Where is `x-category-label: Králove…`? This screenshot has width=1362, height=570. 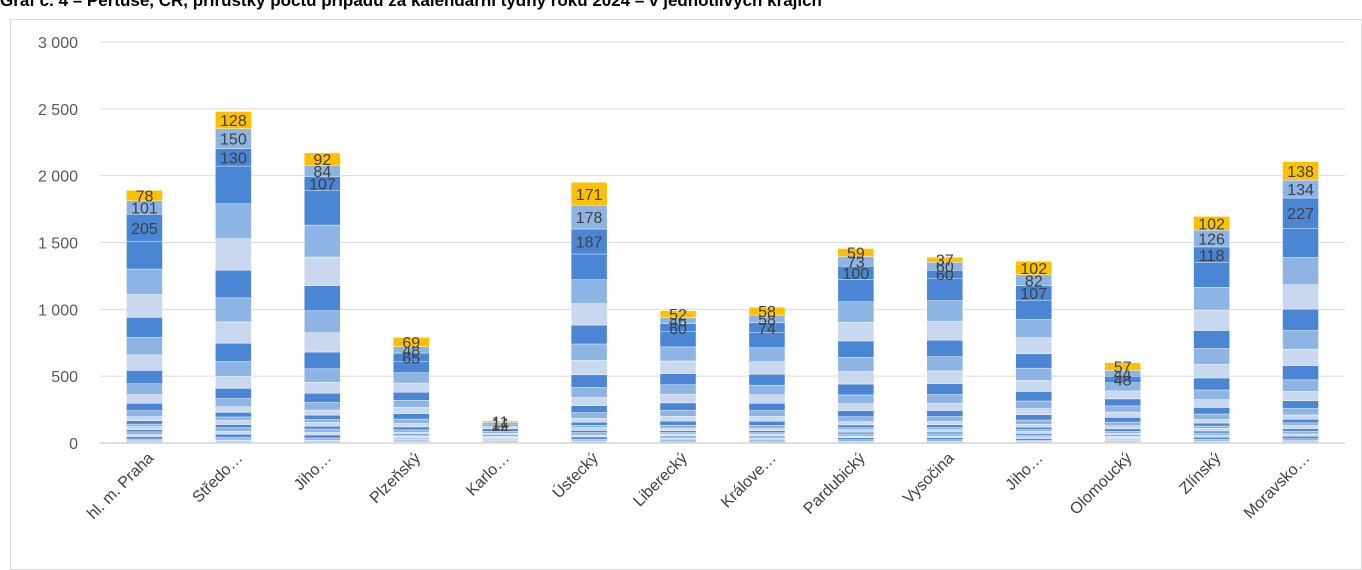
x-category-label: Králove… is located at coordinates (749, 481).